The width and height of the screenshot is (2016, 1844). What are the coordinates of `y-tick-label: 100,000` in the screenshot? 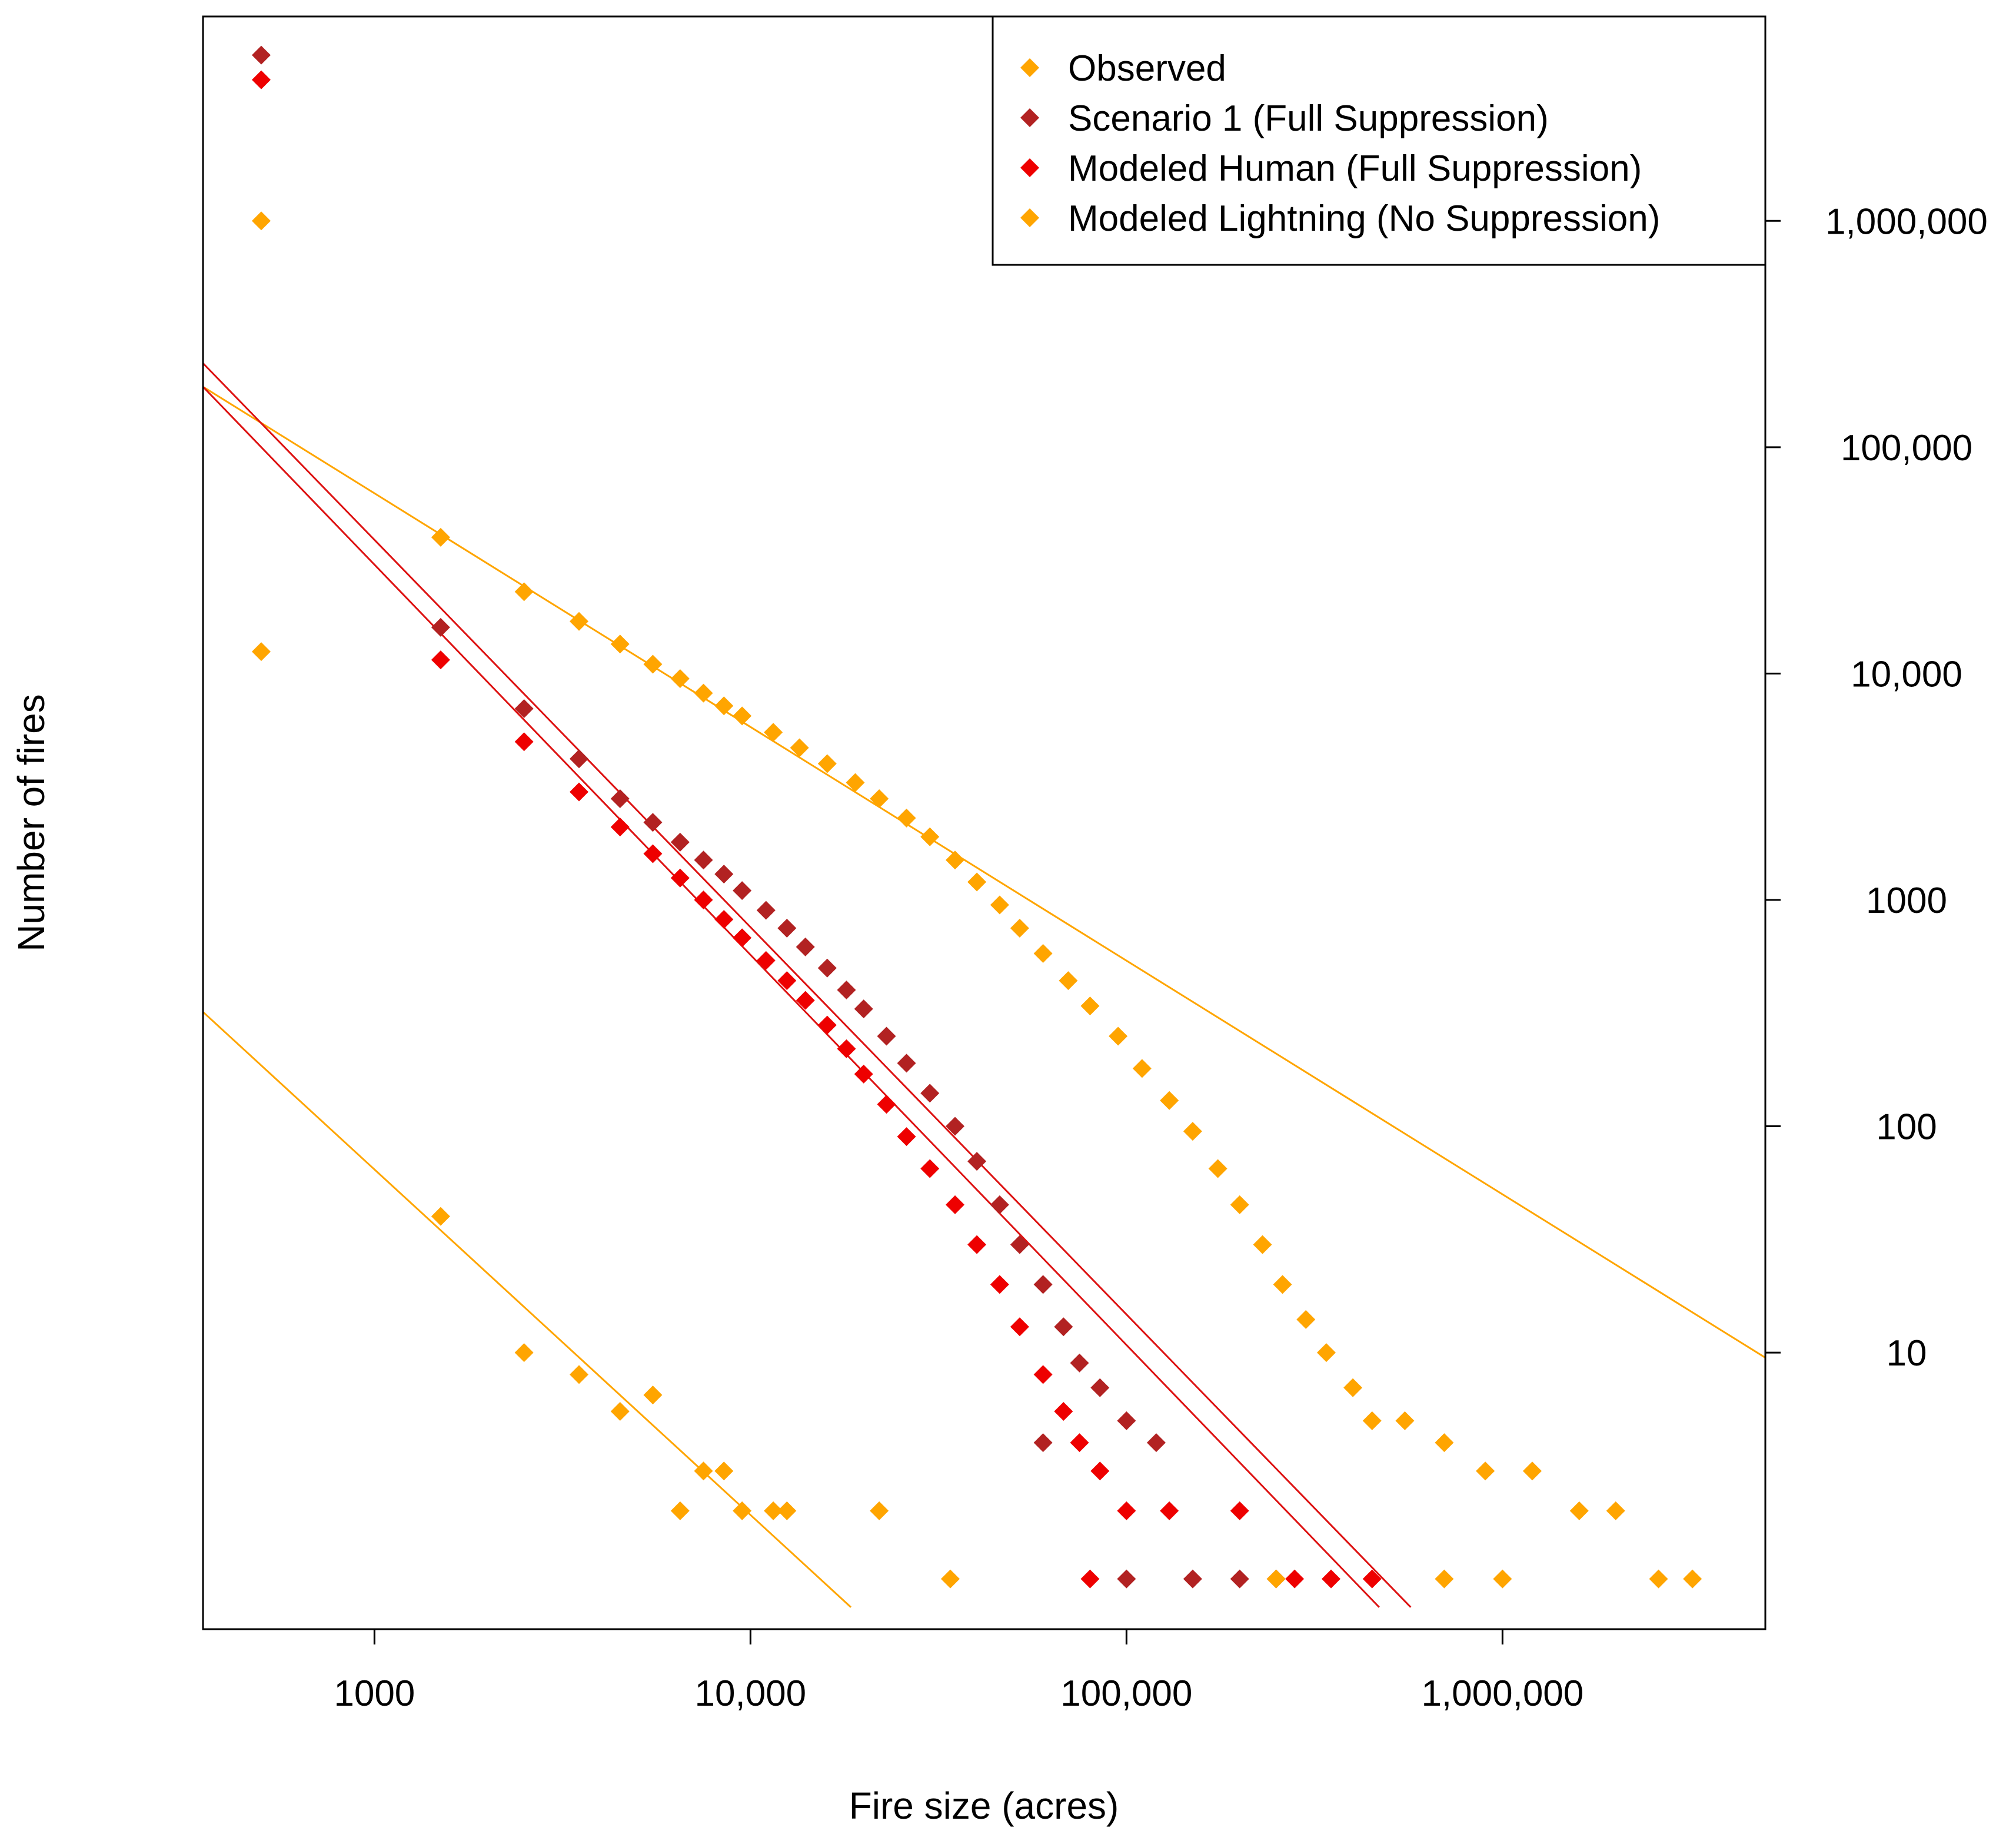 It's located at (1906, 449).